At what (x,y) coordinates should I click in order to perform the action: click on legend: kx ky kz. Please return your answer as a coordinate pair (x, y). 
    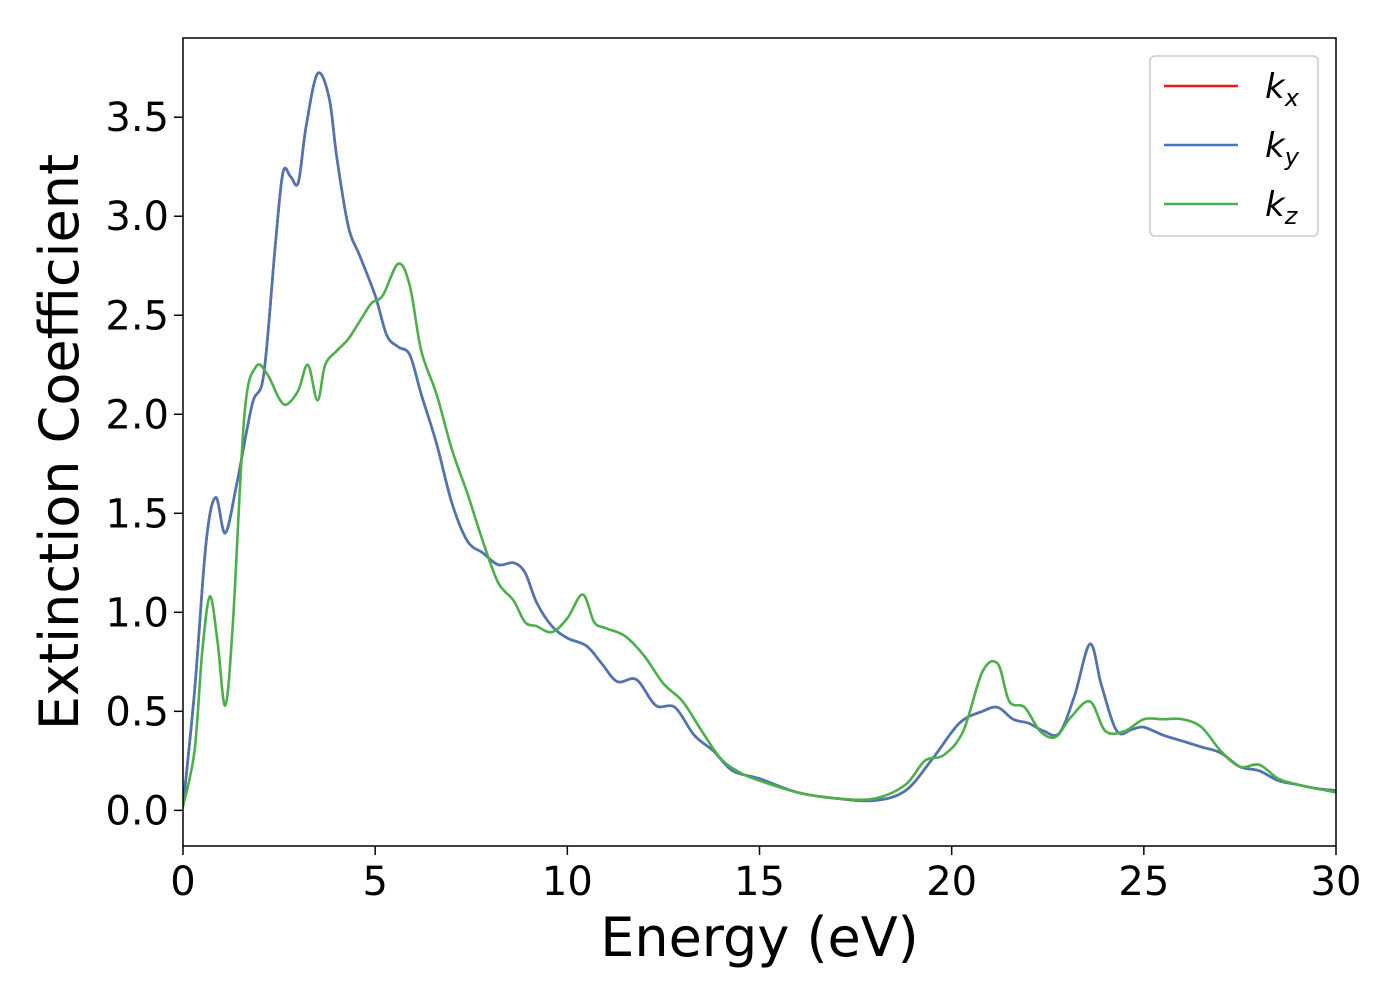
    Looking at the image, I should click on (1234, 146).